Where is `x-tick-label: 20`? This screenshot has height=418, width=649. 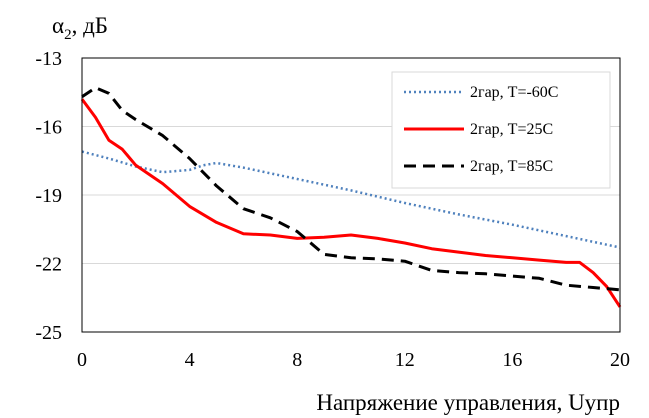 x-tick-label: 20 is located at coordinates (620, 360).